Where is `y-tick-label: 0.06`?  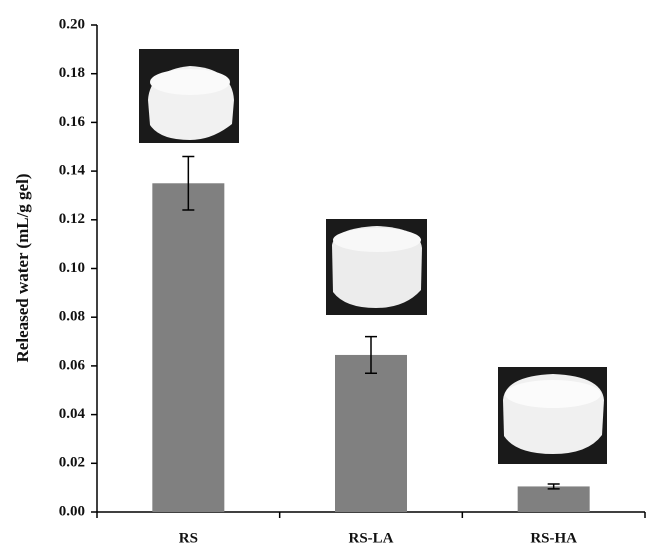 y-tick-label: 0.06 is located at coordinates (72, 365).